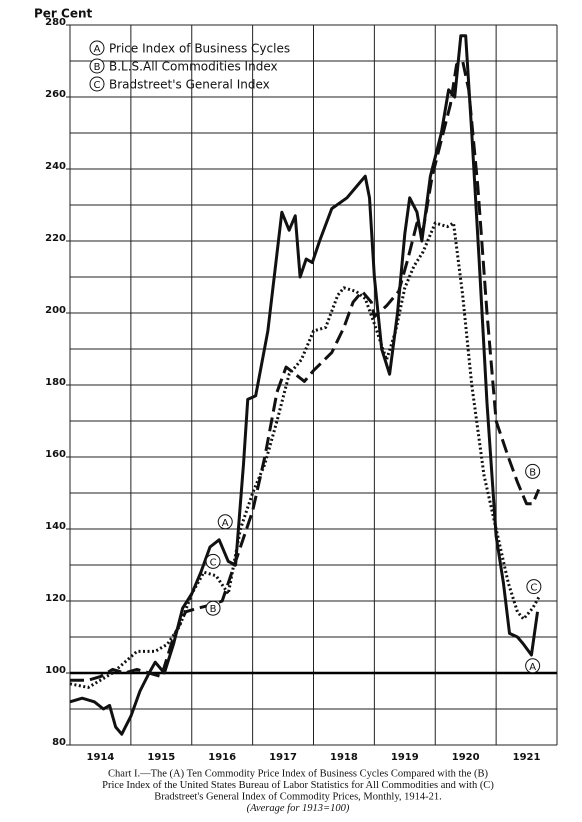  Describe the element at coordinates (298, 808) in the screenshot. I see `caption: (Average for 1913=100)` at that location.